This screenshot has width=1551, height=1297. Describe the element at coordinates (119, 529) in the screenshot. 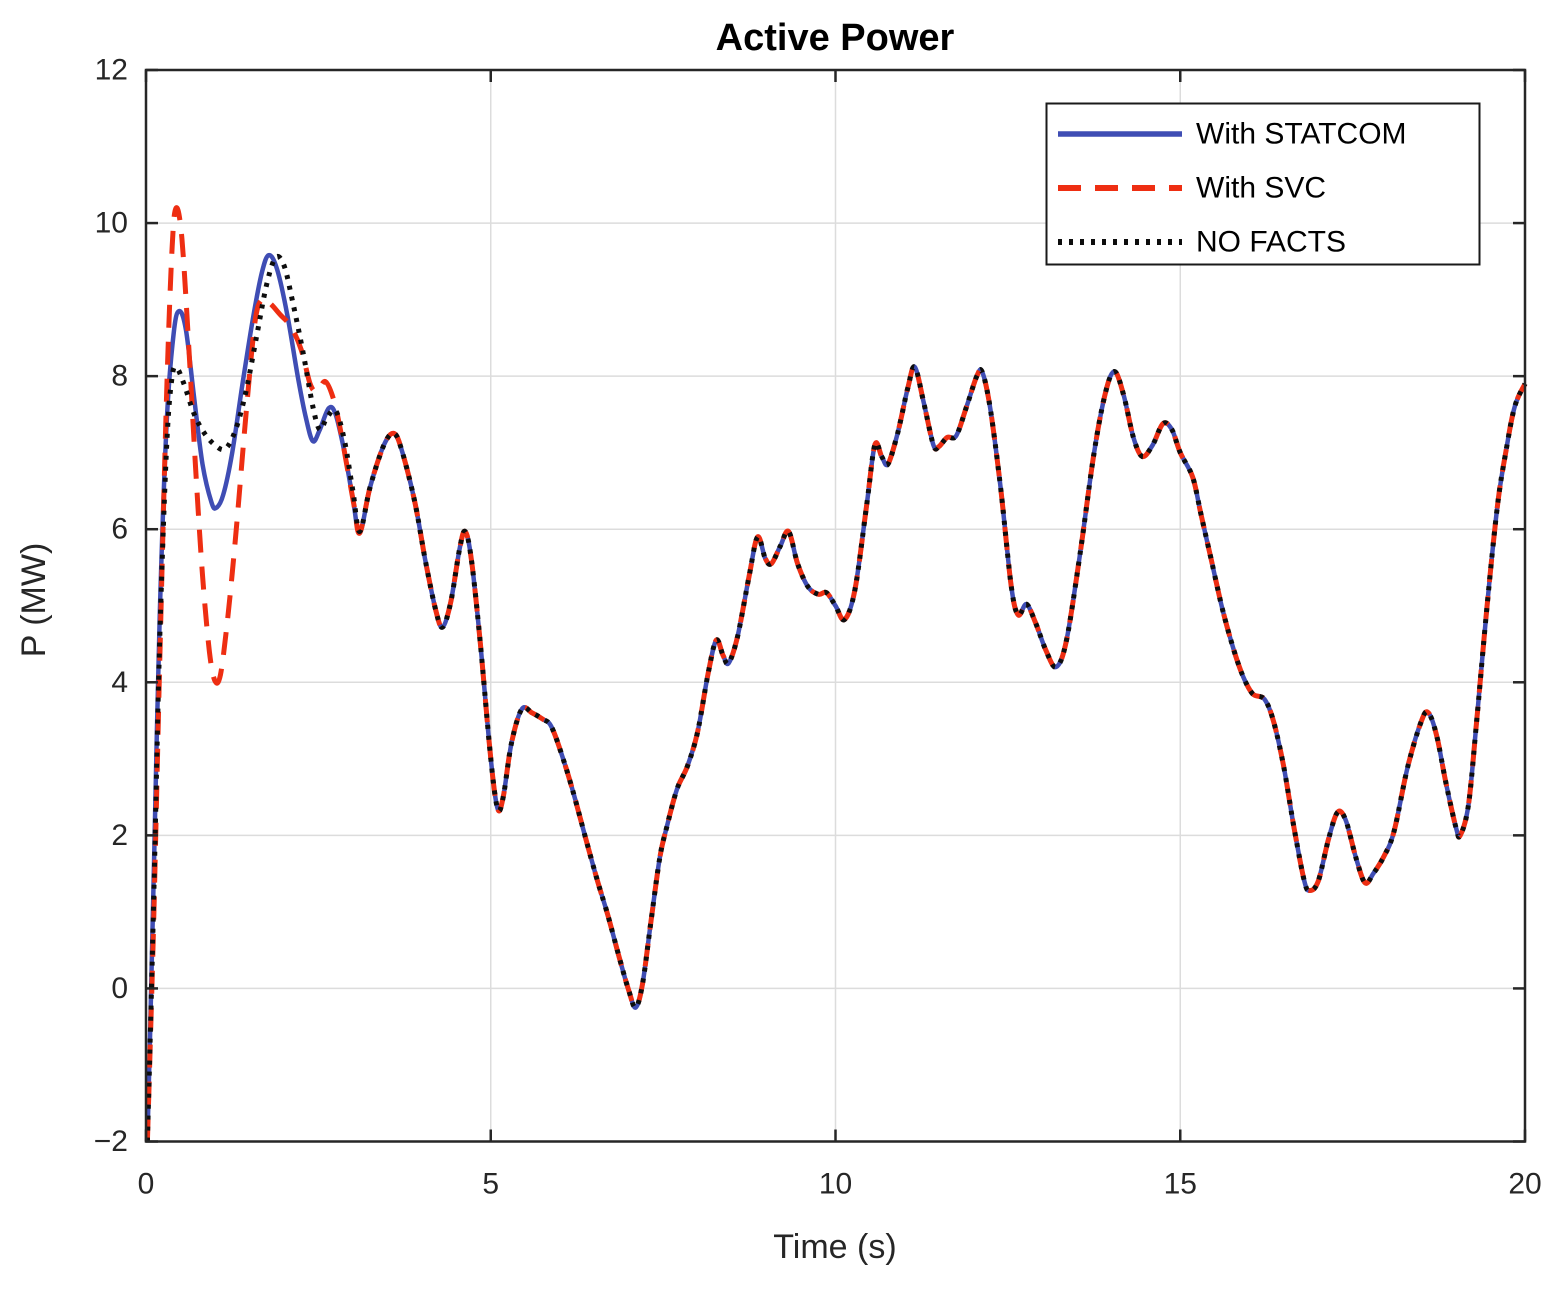

I see `y-tick-label: 6` at that location.